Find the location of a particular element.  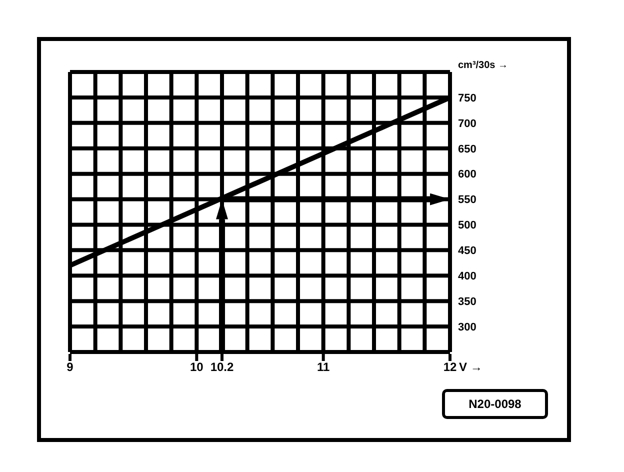

y-tick-label: 550 is located at coordinates (467, 200).